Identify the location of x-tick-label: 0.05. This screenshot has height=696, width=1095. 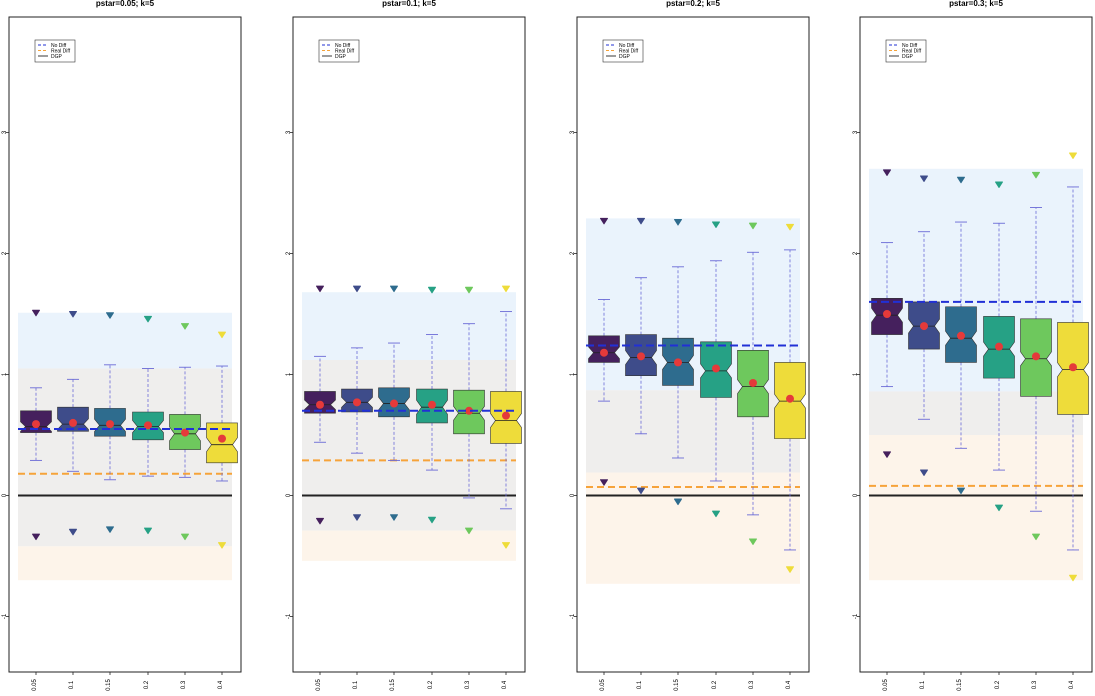
(35, 685).